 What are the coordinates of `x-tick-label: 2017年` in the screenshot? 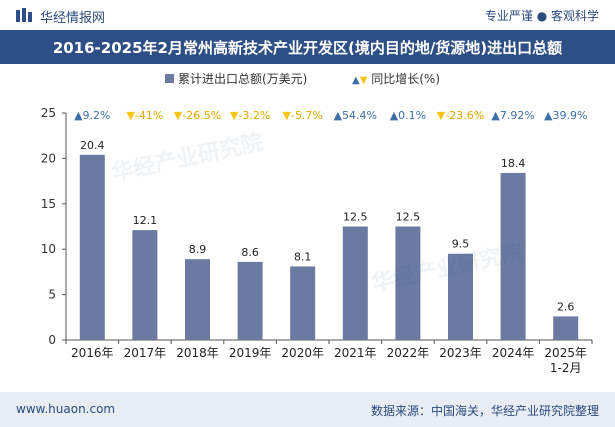 It's located at (145, 353).